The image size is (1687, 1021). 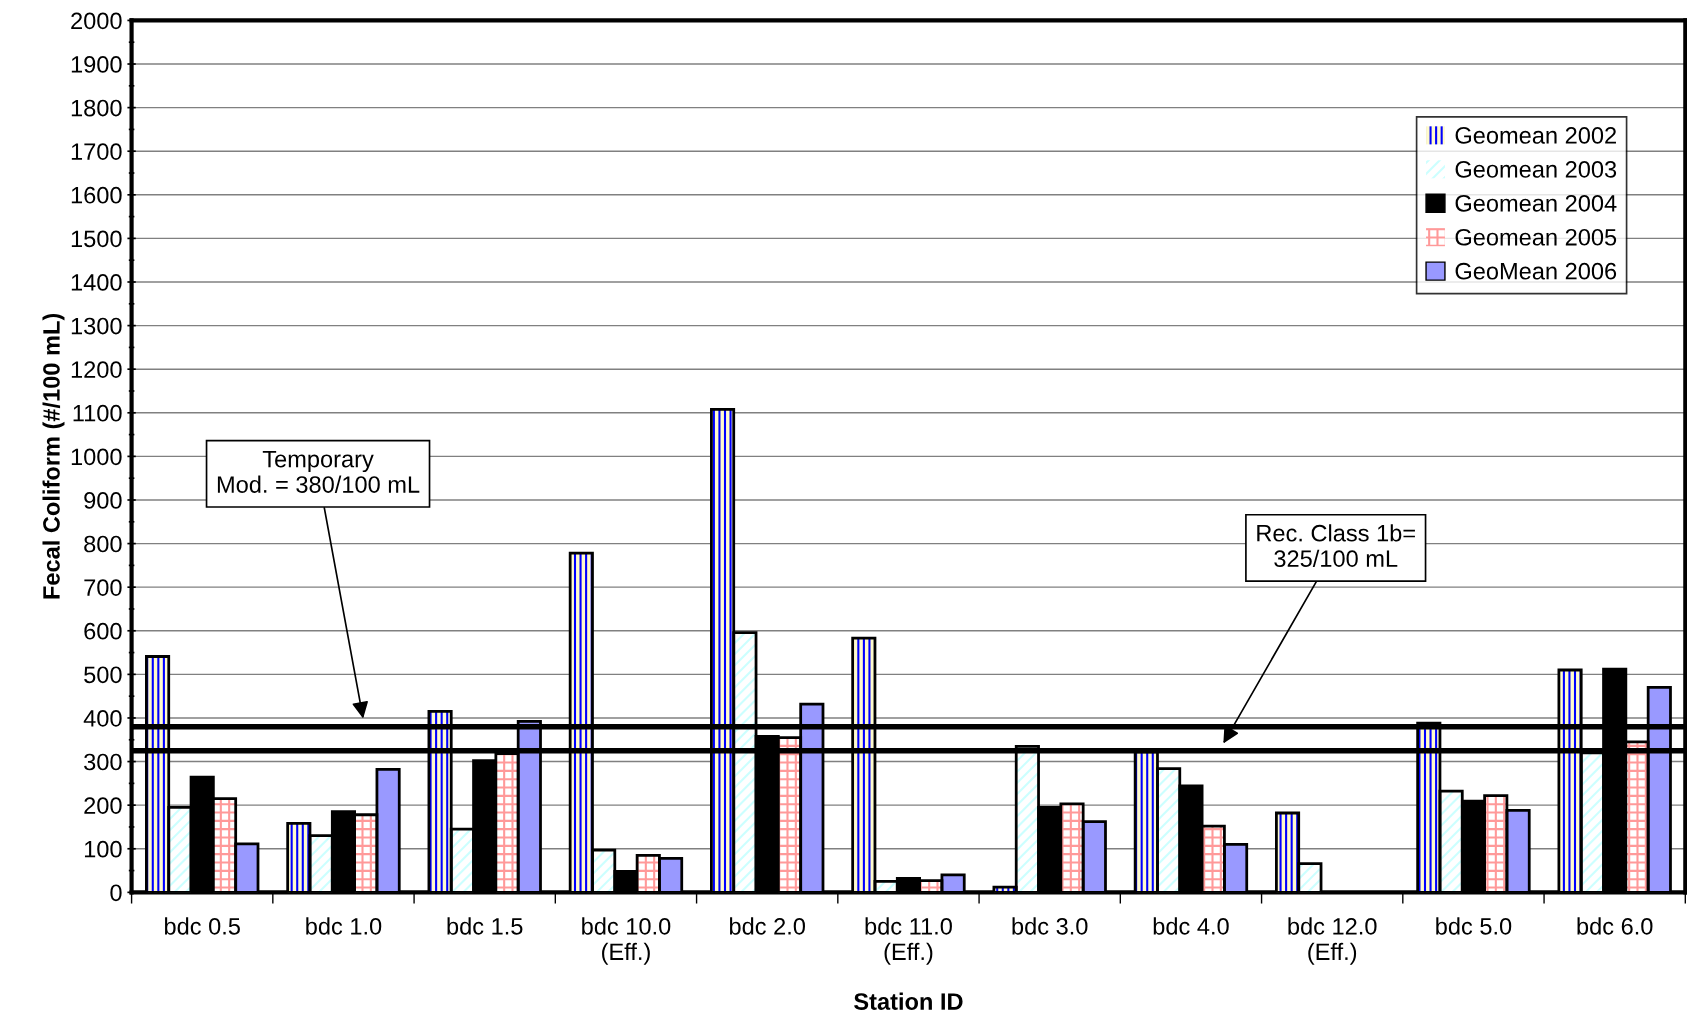 I want to click on x-tick-label: bdc 4.0, so click(x=1191, y=926).